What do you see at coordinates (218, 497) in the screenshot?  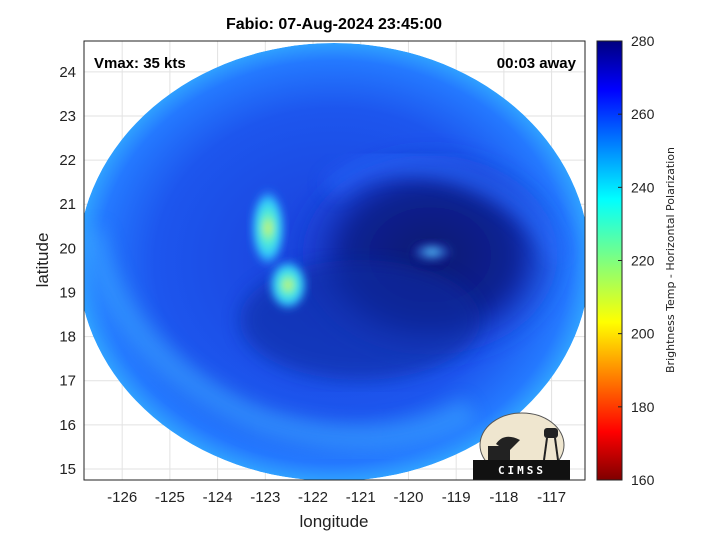 I see `x-tick-label: -124` at bounding box center [218, 497].